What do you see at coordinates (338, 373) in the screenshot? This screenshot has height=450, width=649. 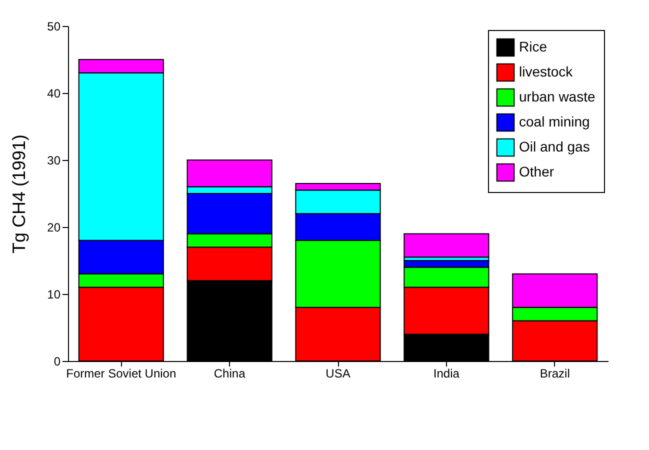 I see `x-tick-label: USA` at bounding box center [338, 373].